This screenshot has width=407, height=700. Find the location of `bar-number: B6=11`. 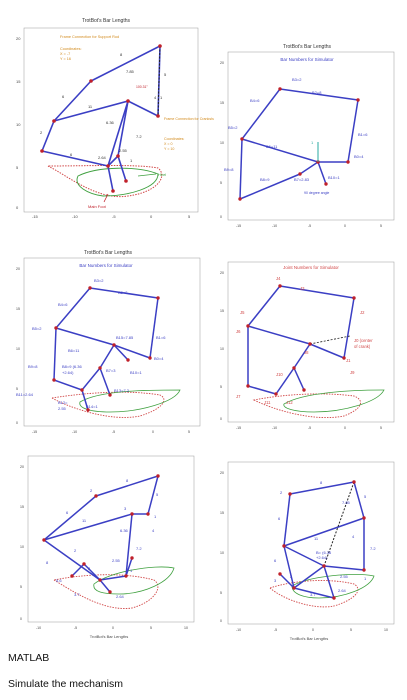

bar-number: B6=11 is located at coordinates (74, 350).